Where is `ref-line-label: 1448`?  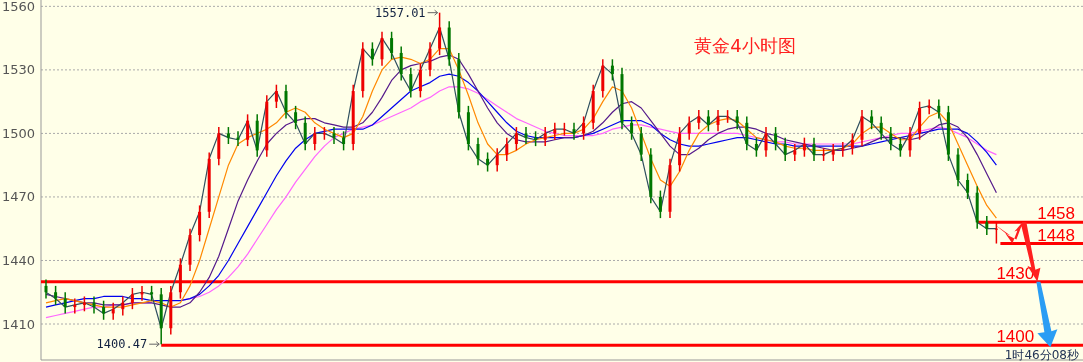
ref-line-label: 1448 is located at coordinates (1056, 235).